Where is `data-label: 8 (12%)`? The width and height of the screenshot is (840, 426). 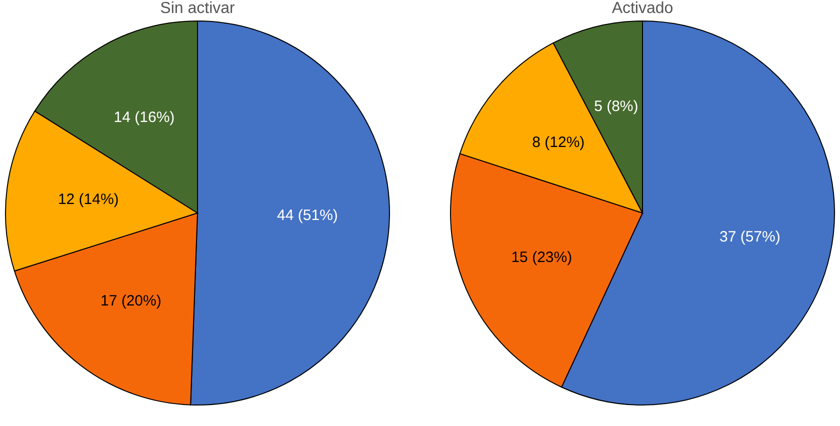 data-label: 8 (12%) is located at coordinates (558, 143).